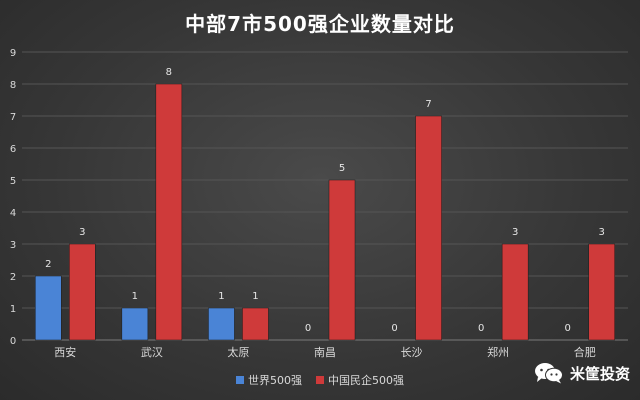 The image size is (640, 400). I want to click on watermark-text: 米筐投资, so click(599, 373).